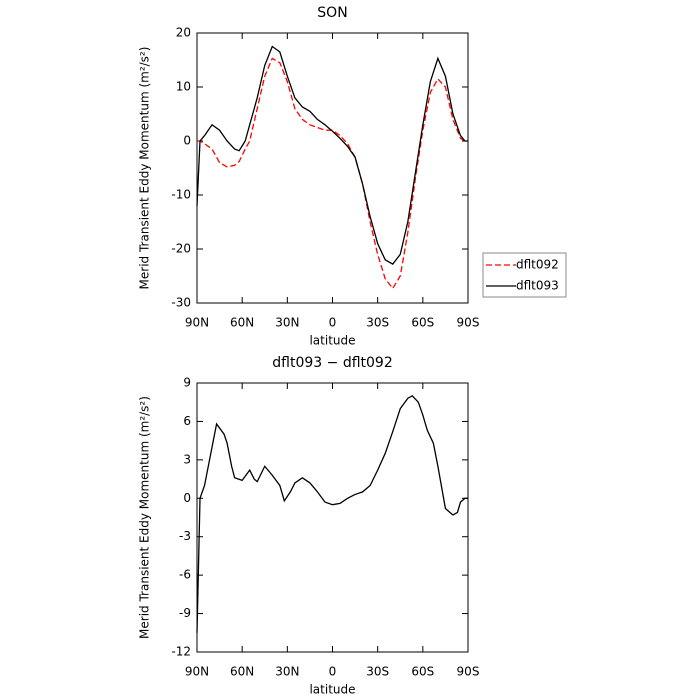 This screenshot has width=700, height=700. I want to click on y-tick-label: 9, so click(187, 383).